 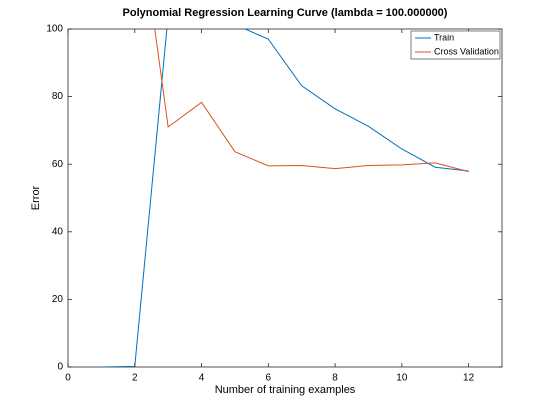 I want to click on y-tick-label: 80, so click(x=58, y=96).